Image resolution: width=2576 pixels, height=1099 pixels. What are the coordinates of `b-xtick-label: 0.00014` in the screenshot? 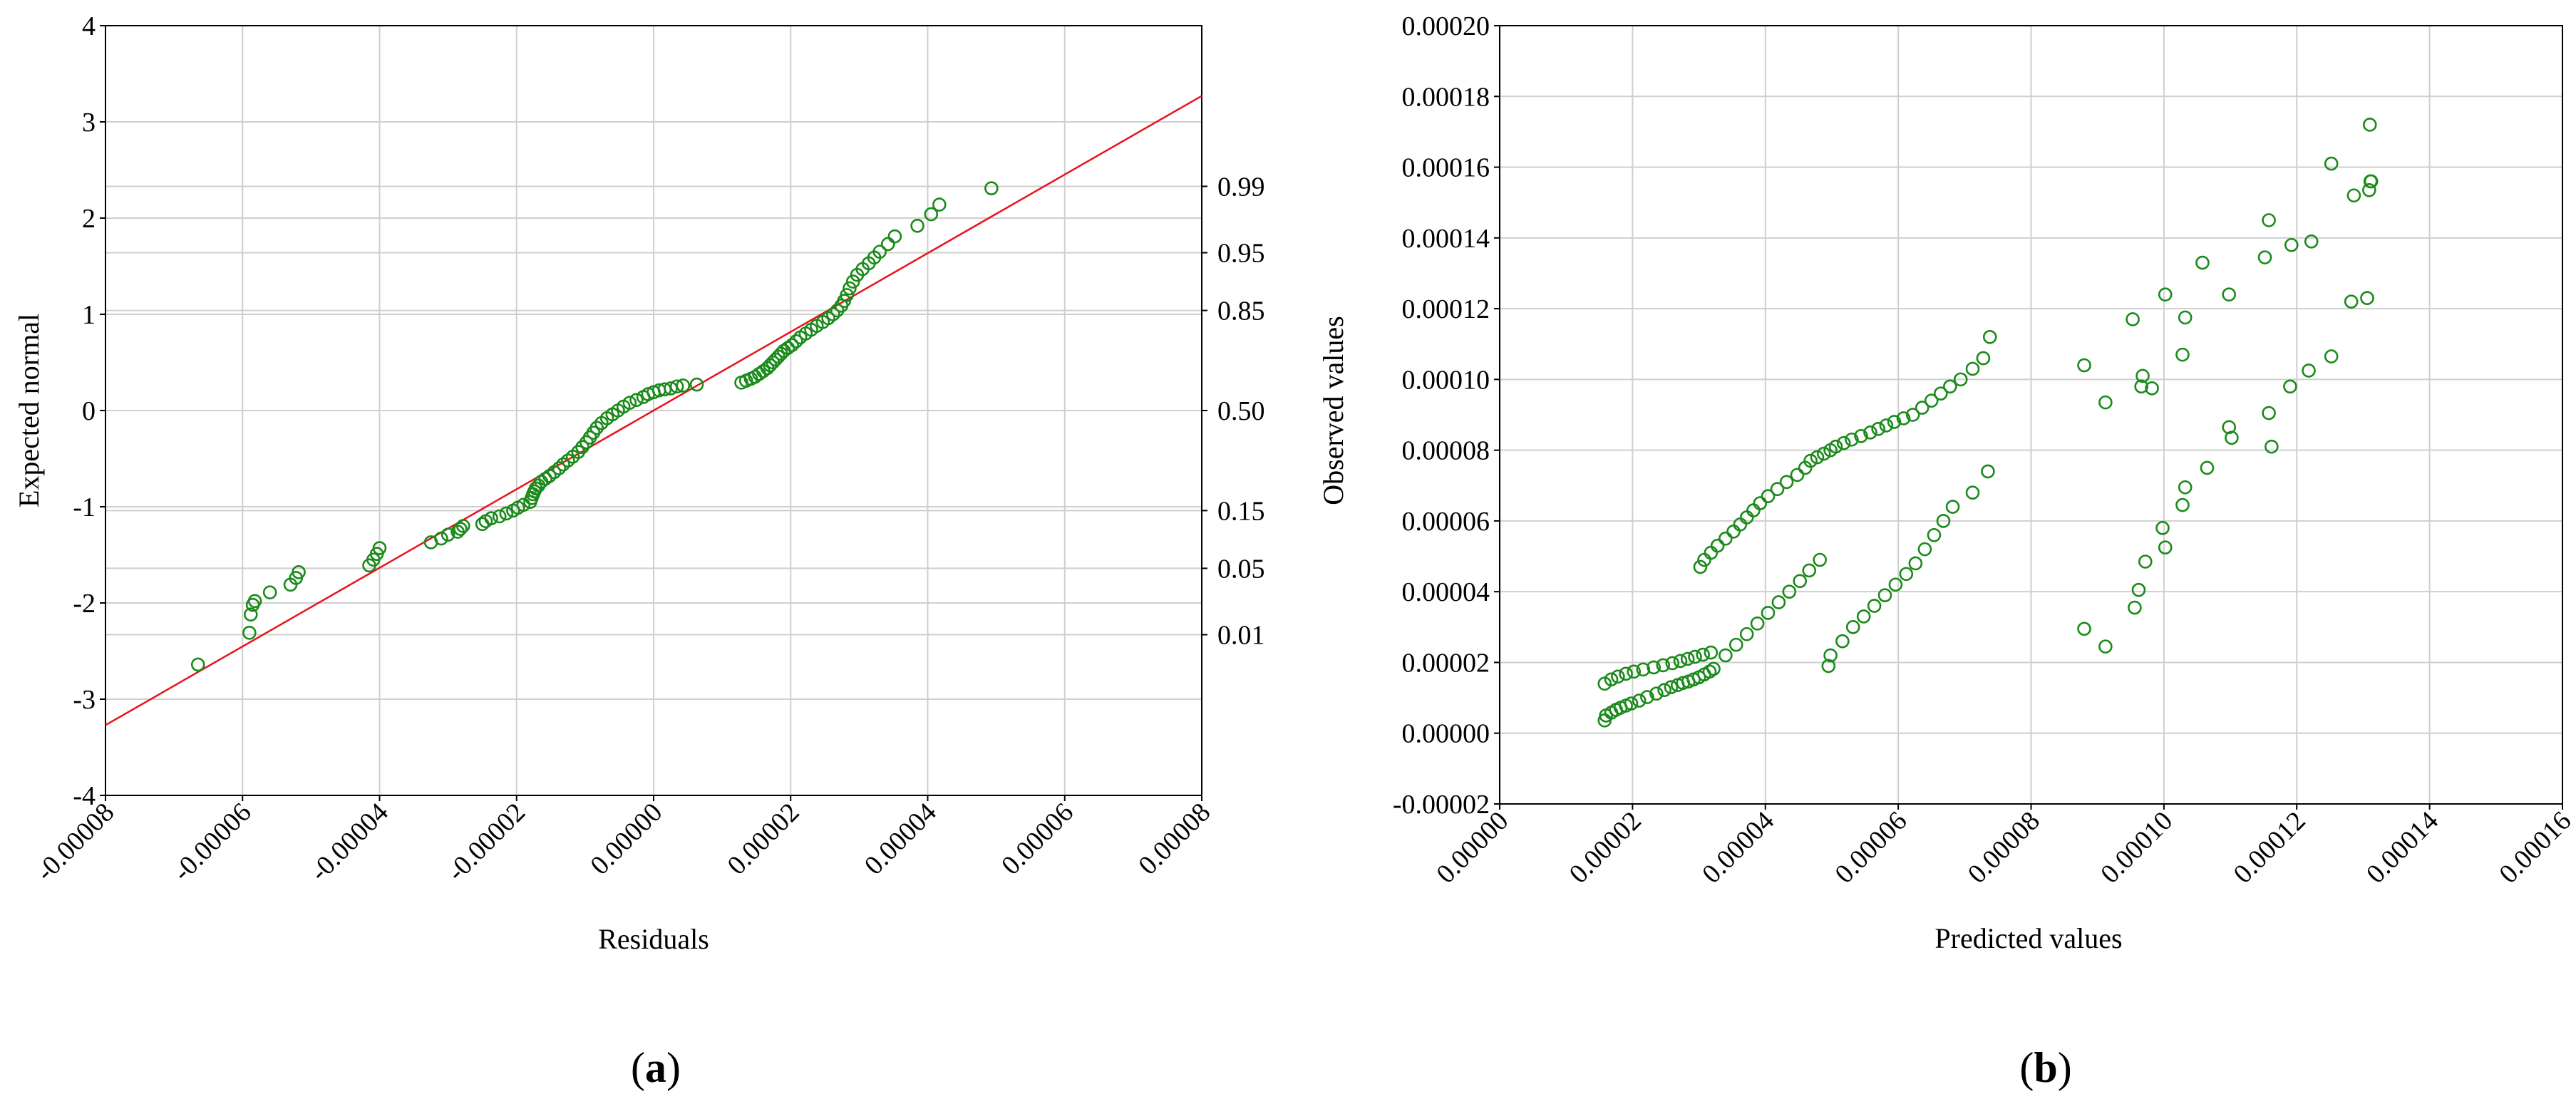 It's located at (2402, 848).